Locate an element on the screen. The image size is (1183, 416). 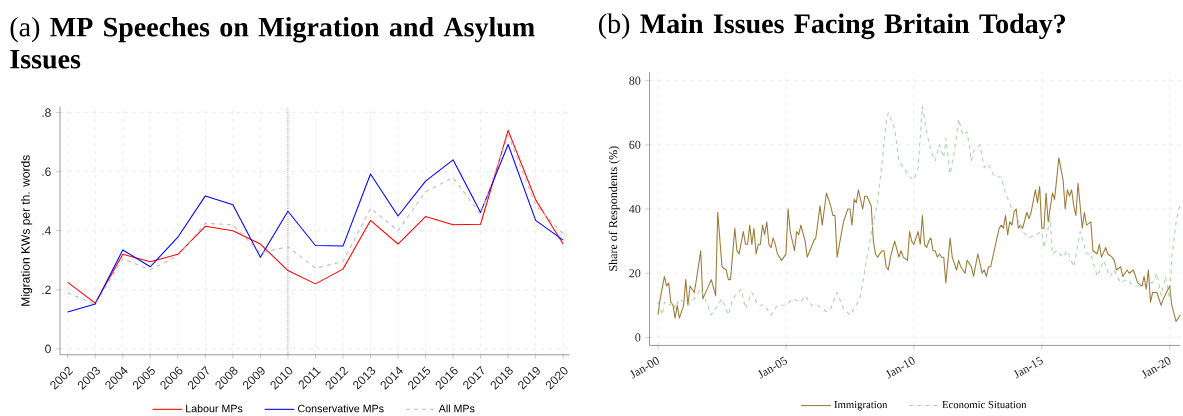
chart-title: (b) Main Issues Facing Britain Today? is located at coordinates (832, 26).